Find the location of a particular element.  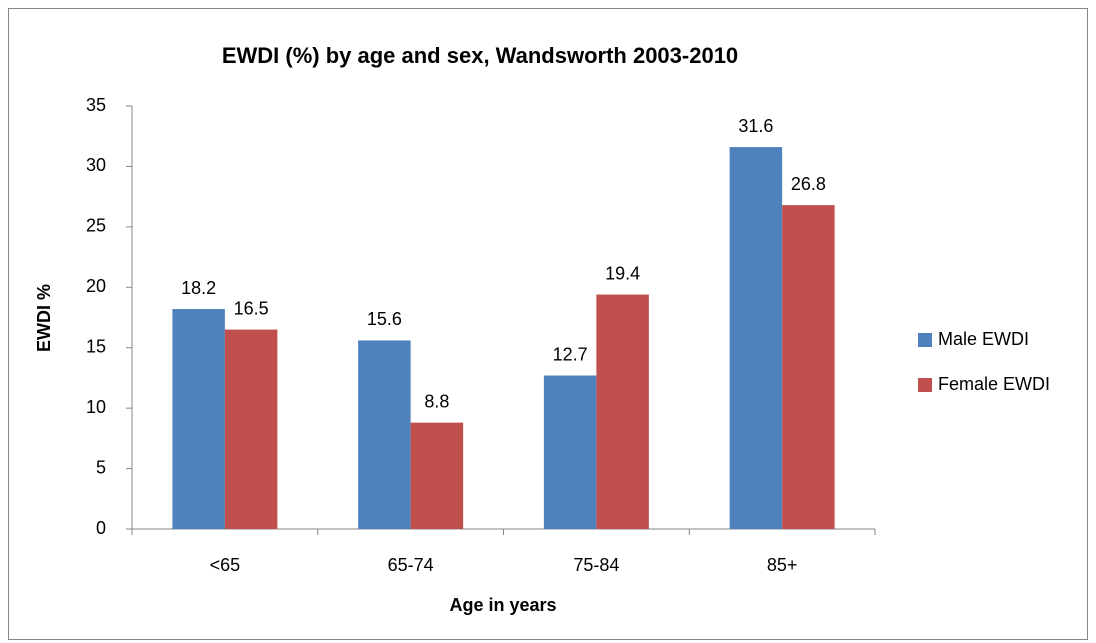

y-tick-label: 20 is located at coordinates (96, 286).